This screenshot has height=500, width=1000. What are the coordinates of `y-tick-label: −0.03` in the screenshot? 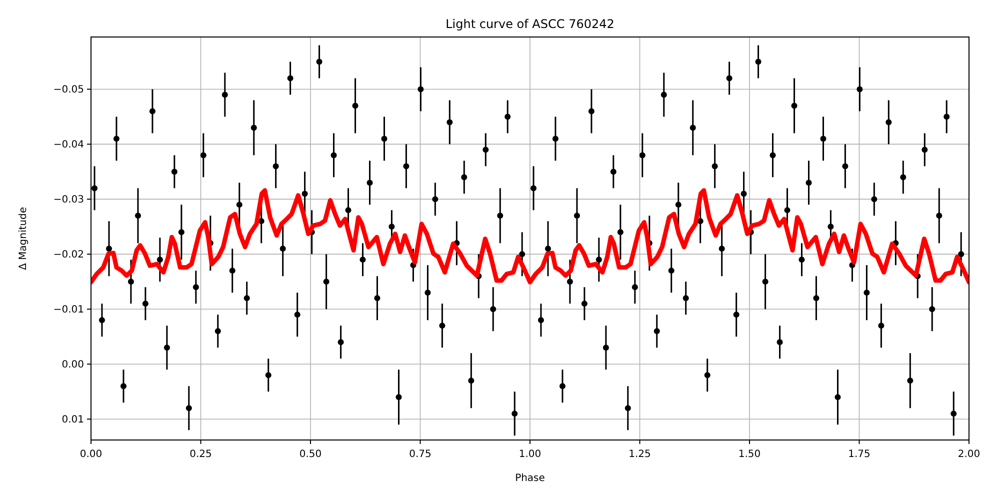 It's located at (68, 200).